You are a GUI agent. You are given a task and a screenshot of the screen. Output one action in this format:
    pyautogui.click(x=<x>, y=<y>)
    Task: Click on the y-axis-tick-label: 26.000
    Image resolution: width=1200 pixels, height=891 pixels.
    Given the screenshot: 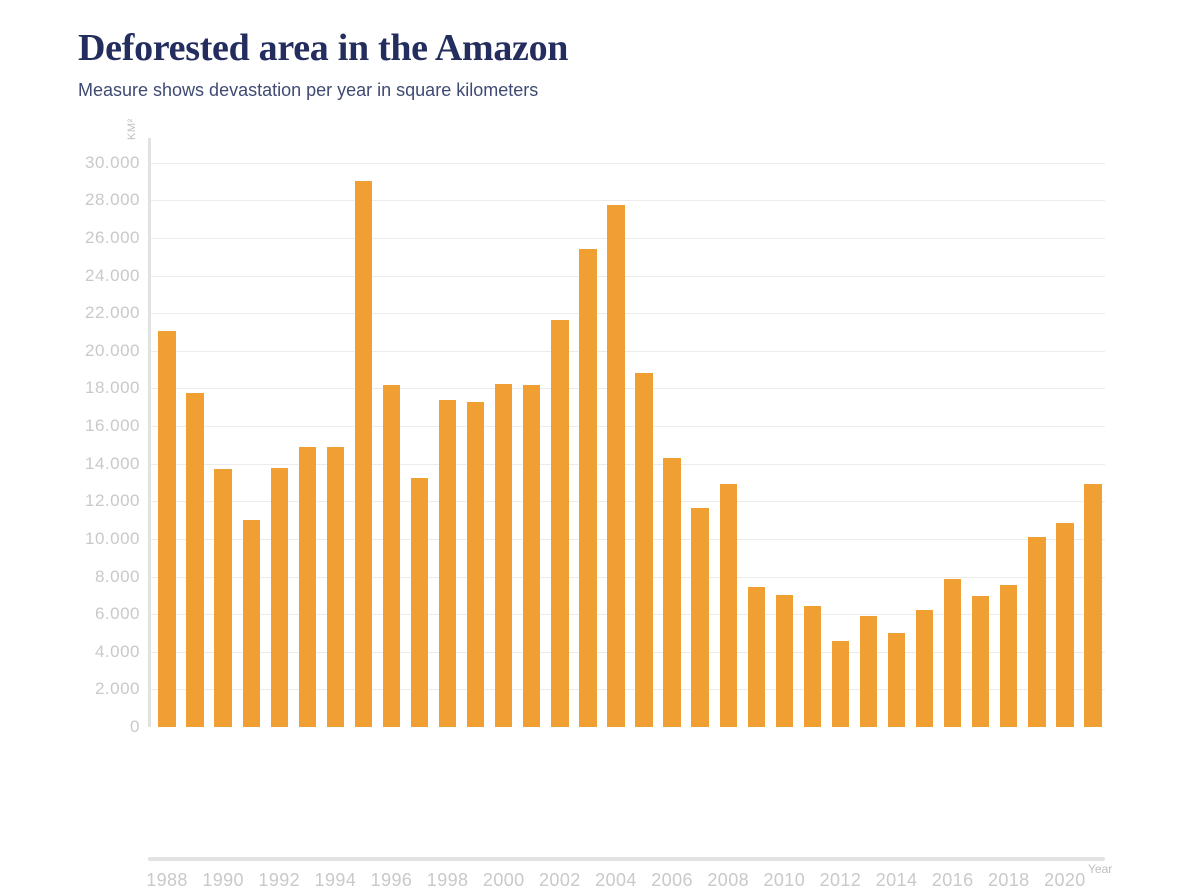 What is the action you would take?
    pyautogui.click(x=112, y=238)
    